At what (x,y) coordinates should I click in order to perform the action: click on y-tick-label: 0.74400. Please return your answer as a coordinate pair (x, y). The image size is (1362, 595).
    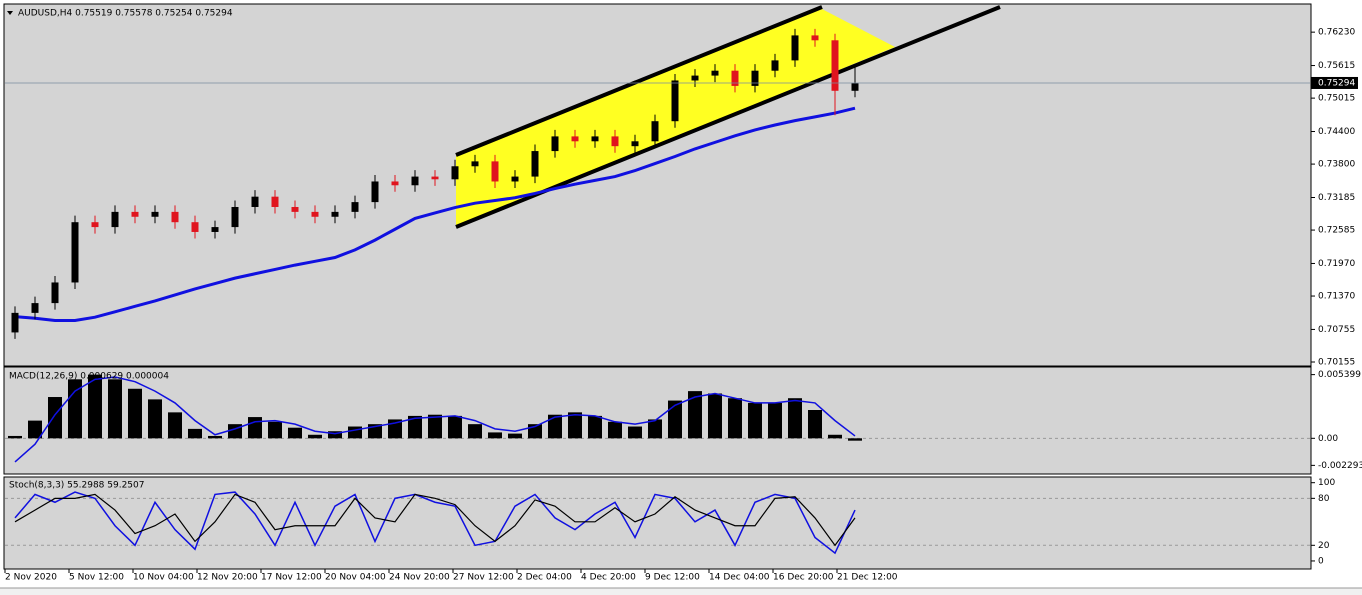
    Looking at the image, I should click on (1336, 132).